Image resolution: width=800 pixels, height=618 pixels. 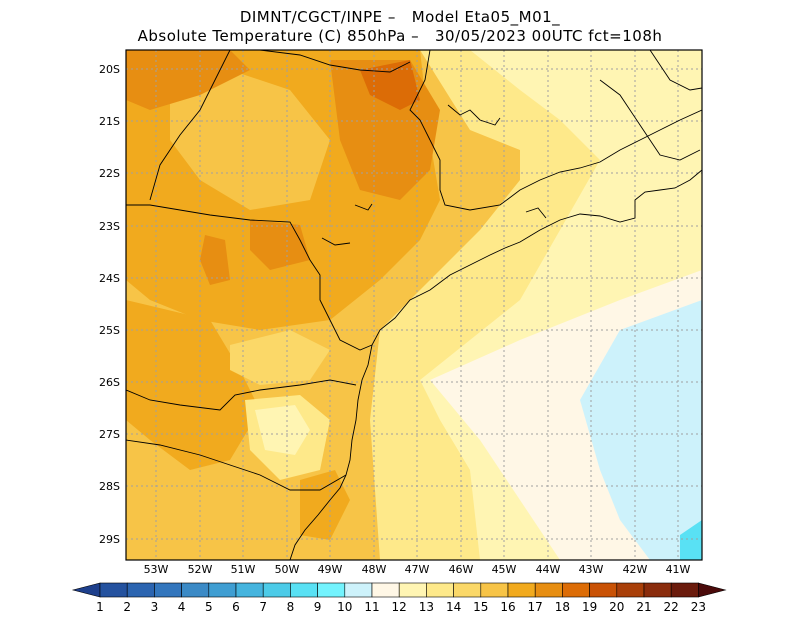 What do you see at coordinates (426, 607) in the screenshot?
I see `colorbar-label: 13` at bounding box center [426, 607].